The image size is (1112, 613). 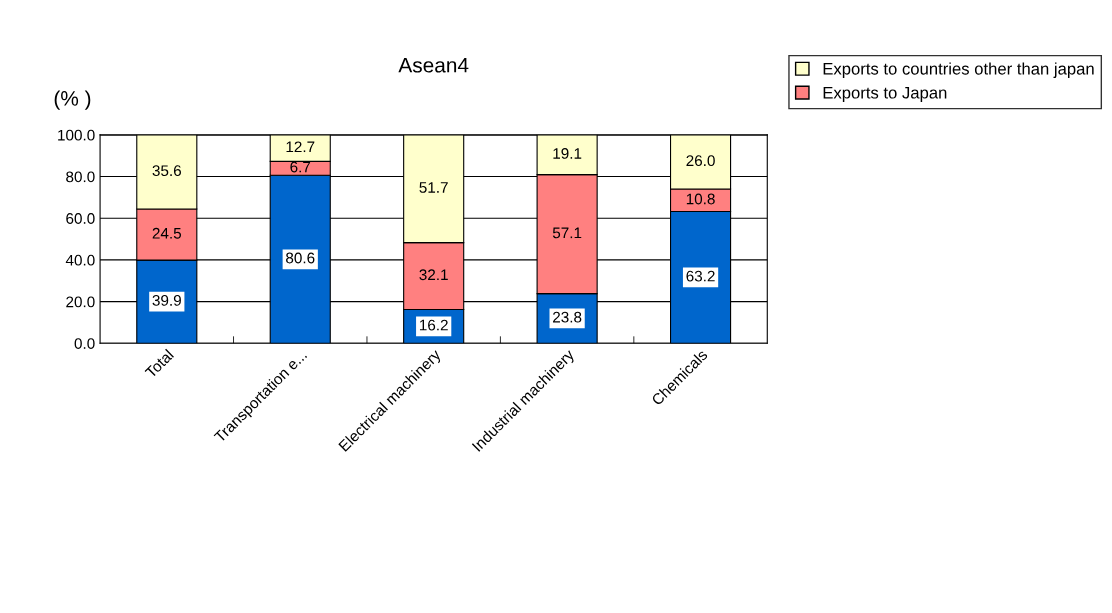 What do you see at coordinates (300, 167) in the screenshot?
I see `data-label: 6.7` at bounding box center [300, 167].